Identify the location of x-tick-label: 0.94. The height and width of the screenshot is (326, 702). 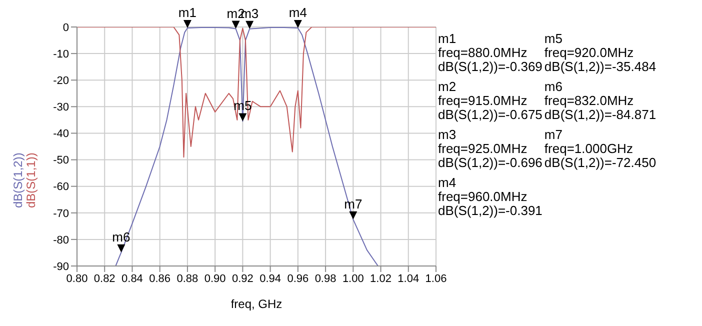
(271, 278).